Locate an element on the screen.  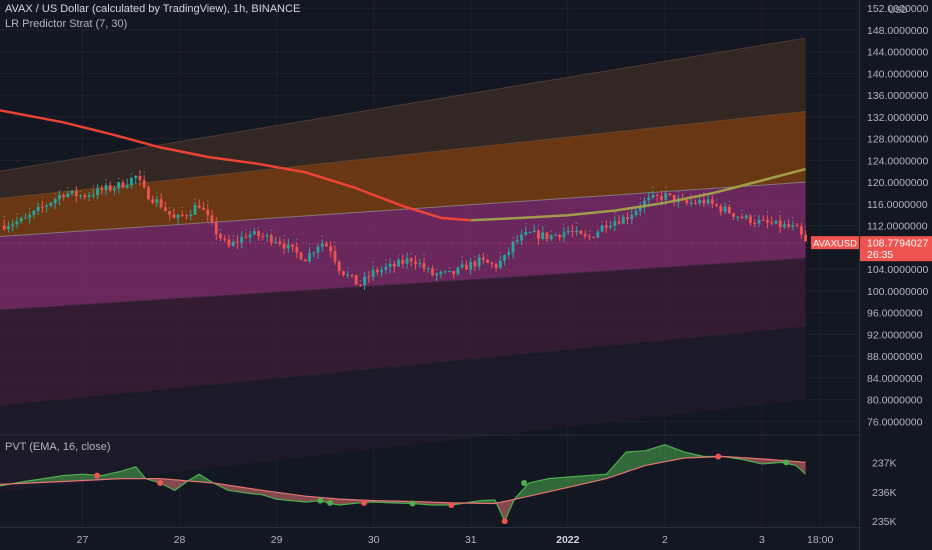
time-axis: 27 28 29 30 31 2022 2 3 18:00 is located at coordinates (455, 540).